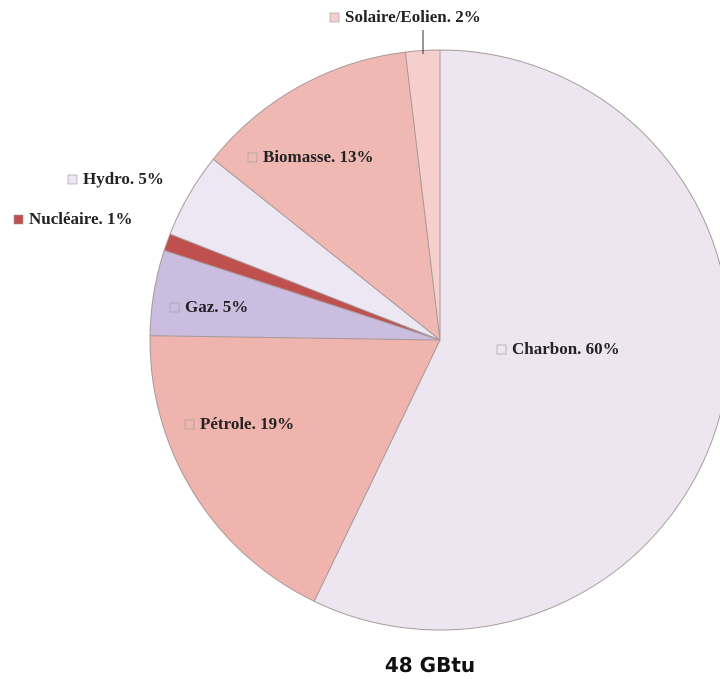  I want to click on data-label: Hydro. 5%, so click(123, 178).